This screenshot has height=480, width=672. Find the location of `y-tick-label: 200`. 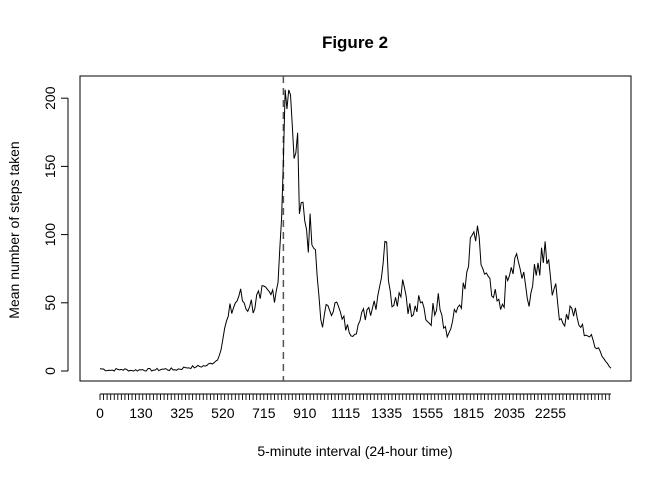

y-tick-label: 200 is located at coordinates (50, 98).